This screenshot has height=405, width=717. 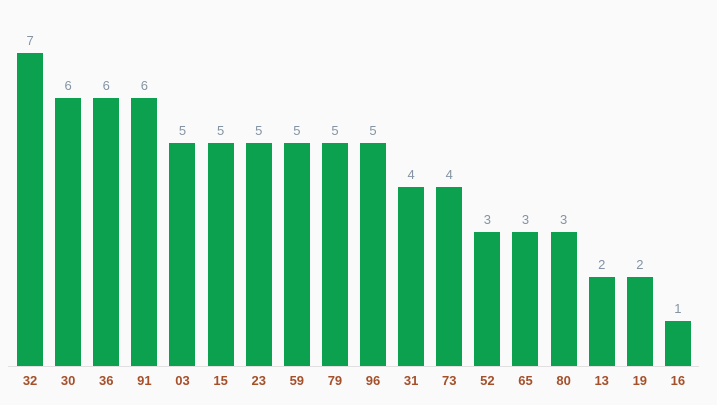 What do you see at coordinates (411, 380) in the screenshot?
I see `x-axis-label: 31` at bounding box center [411, 380].